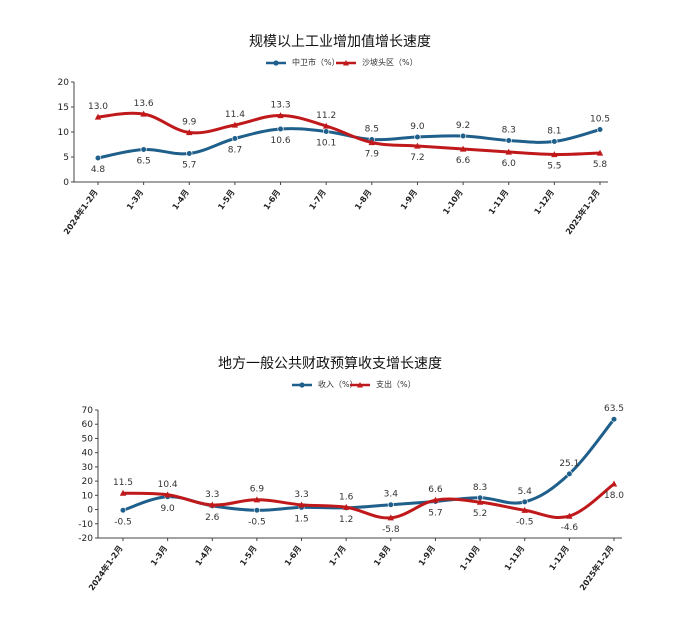 The width and height of the screenshot is (691, 641). What do you see at coordinates (88, 468) in the screenshot?
I see `chart2-y-tick-label: 30` at bounding box center [88, 468].